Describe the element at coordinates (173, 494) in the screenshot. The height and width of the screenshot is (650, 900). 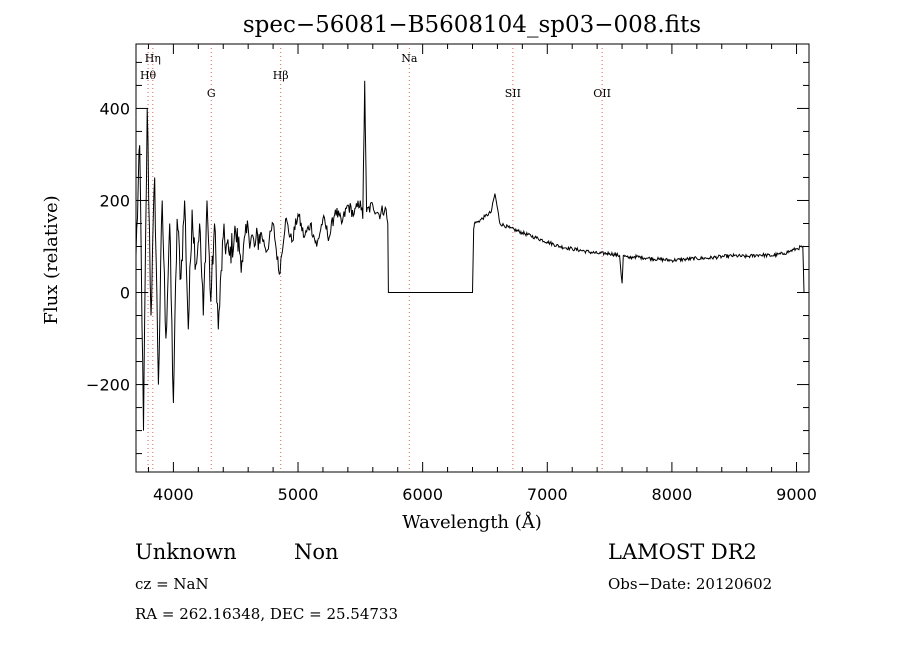
I see `x-tick-label: 4000` at that location.